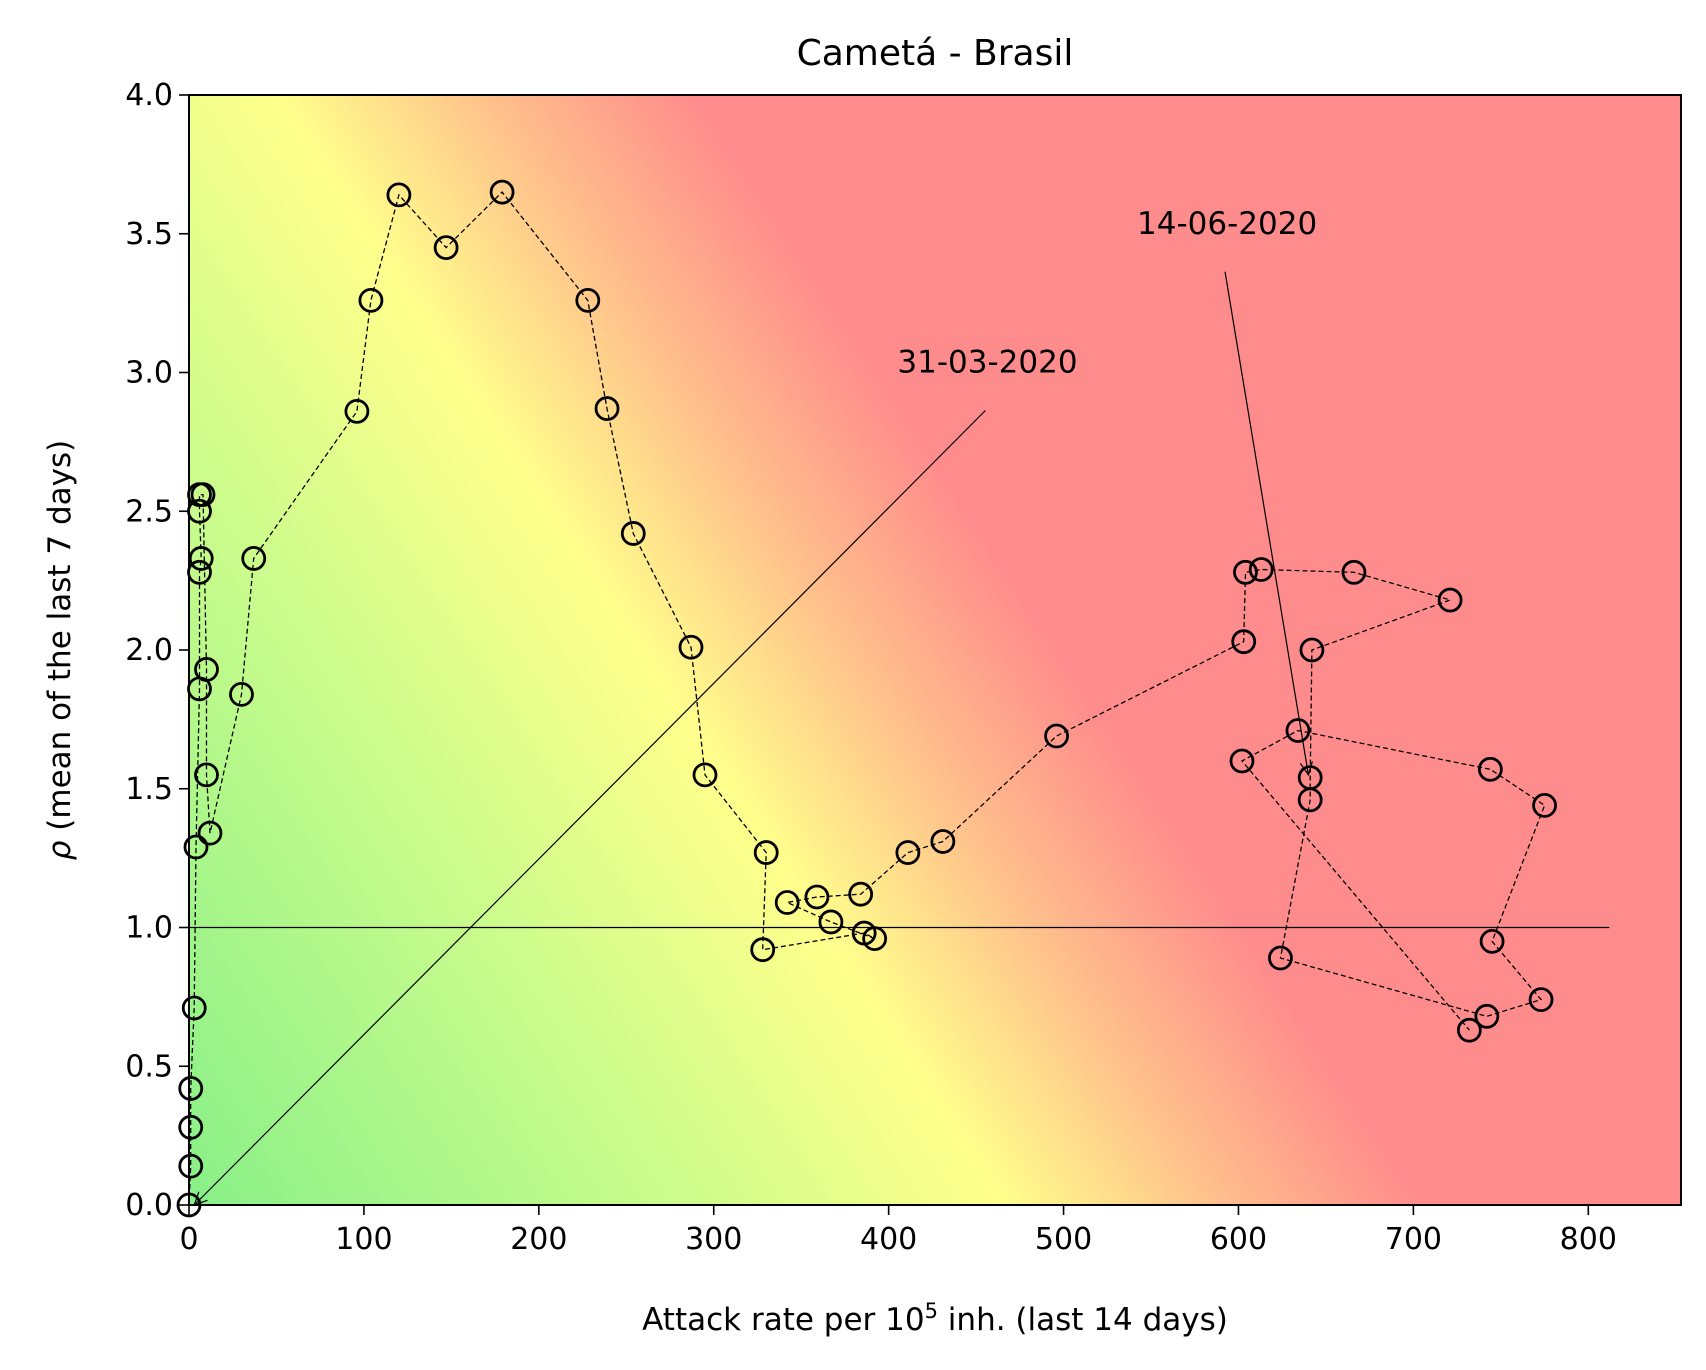 The height and width of the screenshot is (1370, 1706). Describe the element at coordinates (1267, 523) in the screenshot. I see `annotation-arrow` at that location.